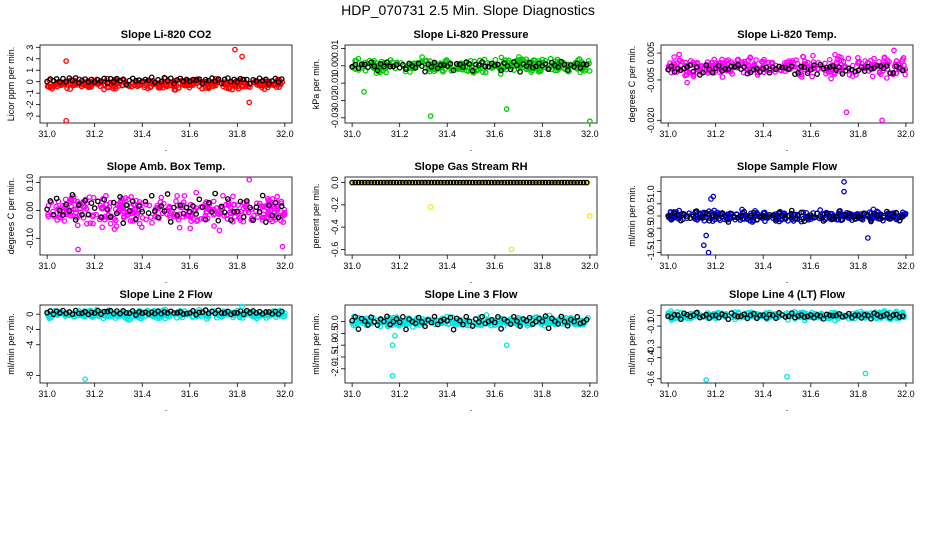 The image size is (936, 540). What do you see at coordinates (316, 84) in the screenshot?
I see `y-axis-label: kPa per min.` at bounding box center [316, 84].